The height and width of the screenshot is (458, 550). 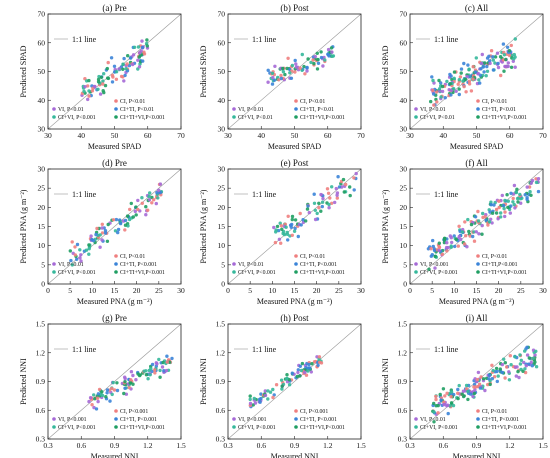 What do you see at coordinates (361, 445) in the screenshot?
I see `x-tick-label: 1.5` at bounding box center [361, 445].